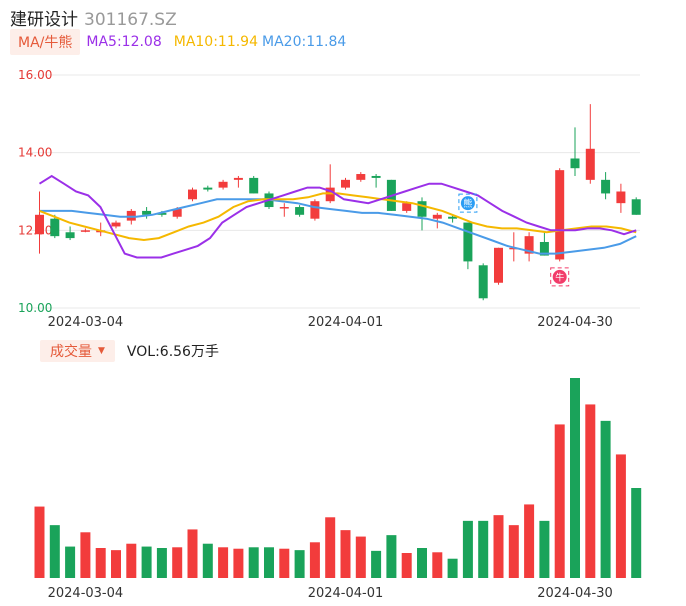  I want to click on signal-marker-label: 熊, so click(467, 204).